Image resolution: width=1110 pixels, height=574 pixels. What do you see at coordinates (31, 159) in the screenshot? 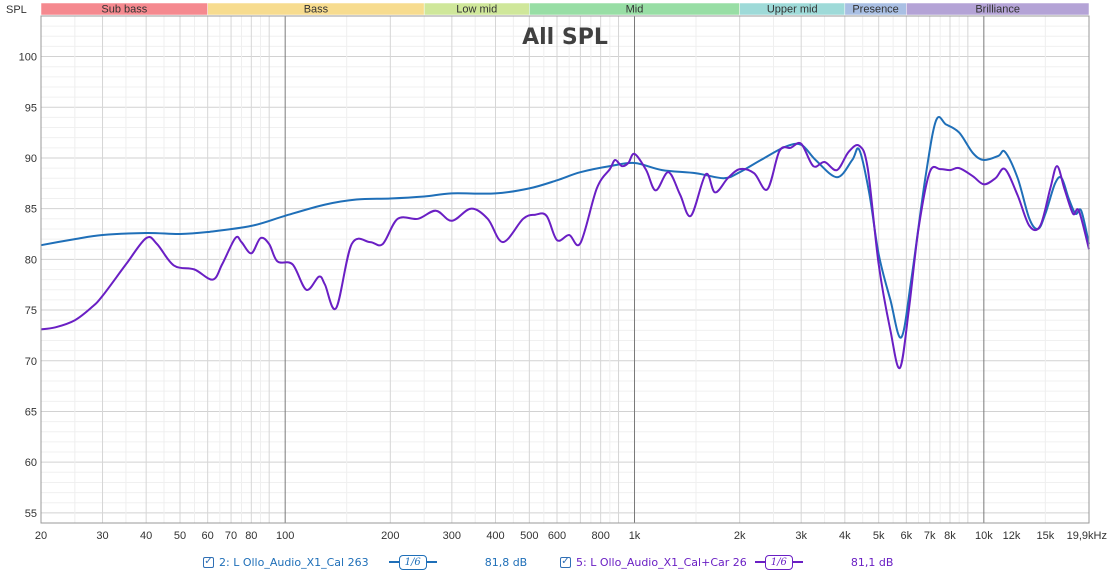
I see `y-tick-90: 90` at bounding box center [31, 159].